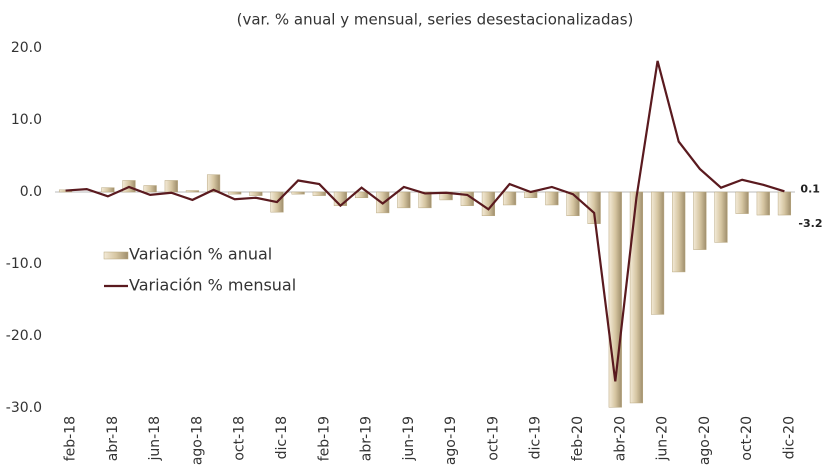  I want to click on y-tick-label: -10.0, so click(24, 264).